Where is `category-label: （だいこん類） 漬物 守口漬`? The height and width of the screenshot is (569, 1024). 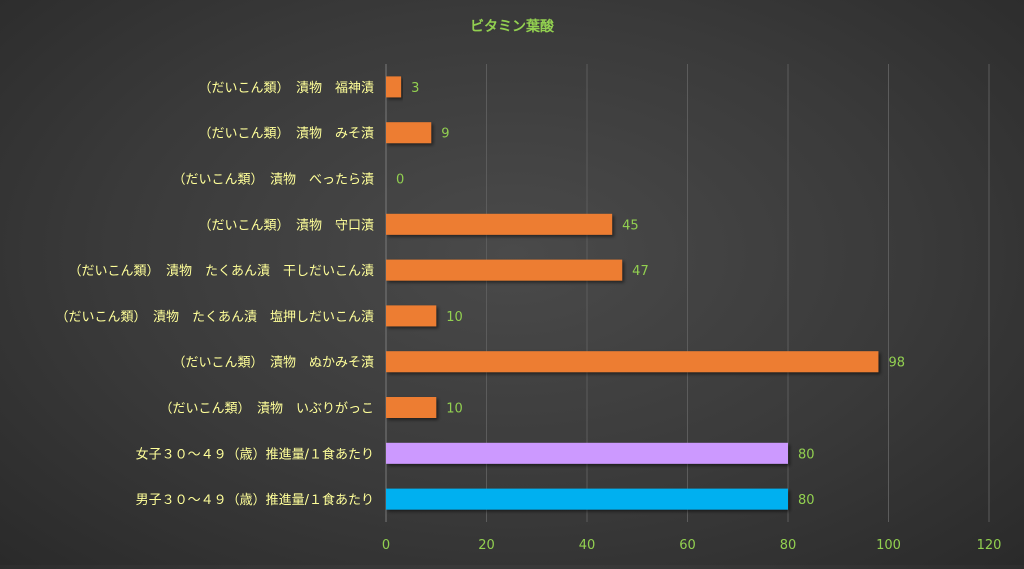 category-label: （だいこん類） 漬物 守口漬 is located at coordinates (286, 225).